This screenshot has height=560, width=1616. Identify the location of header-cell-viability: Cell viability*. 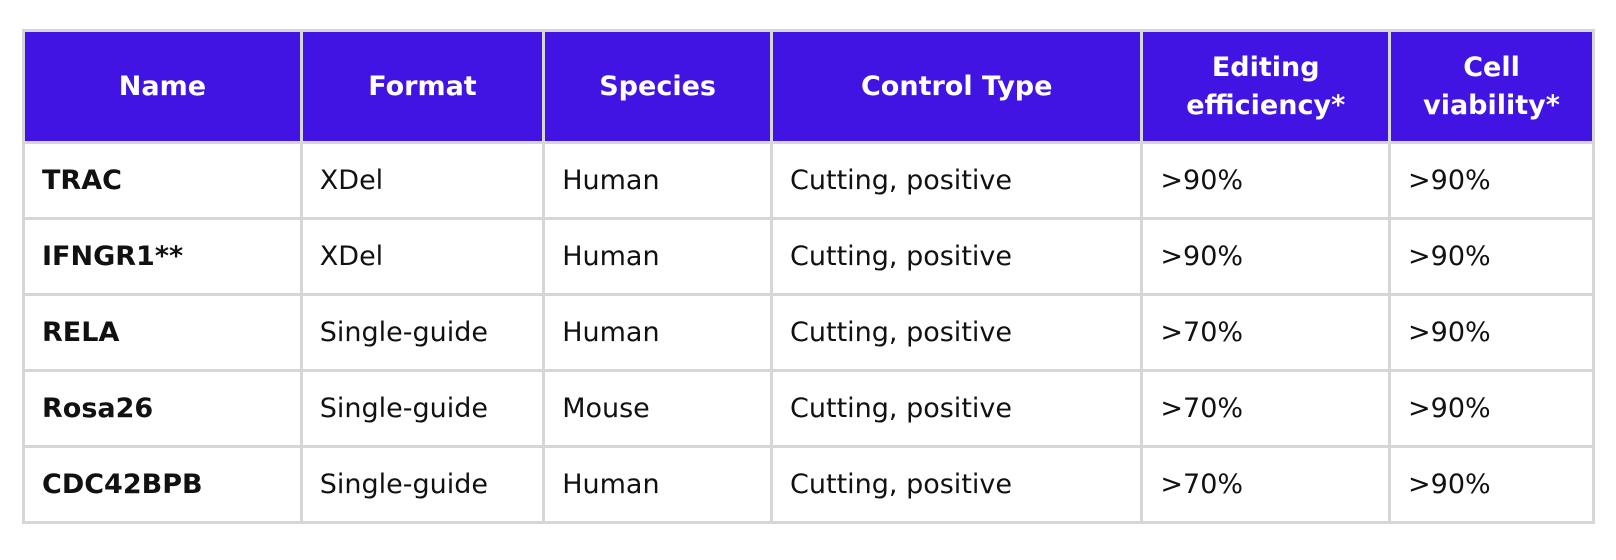
(1491, 86).